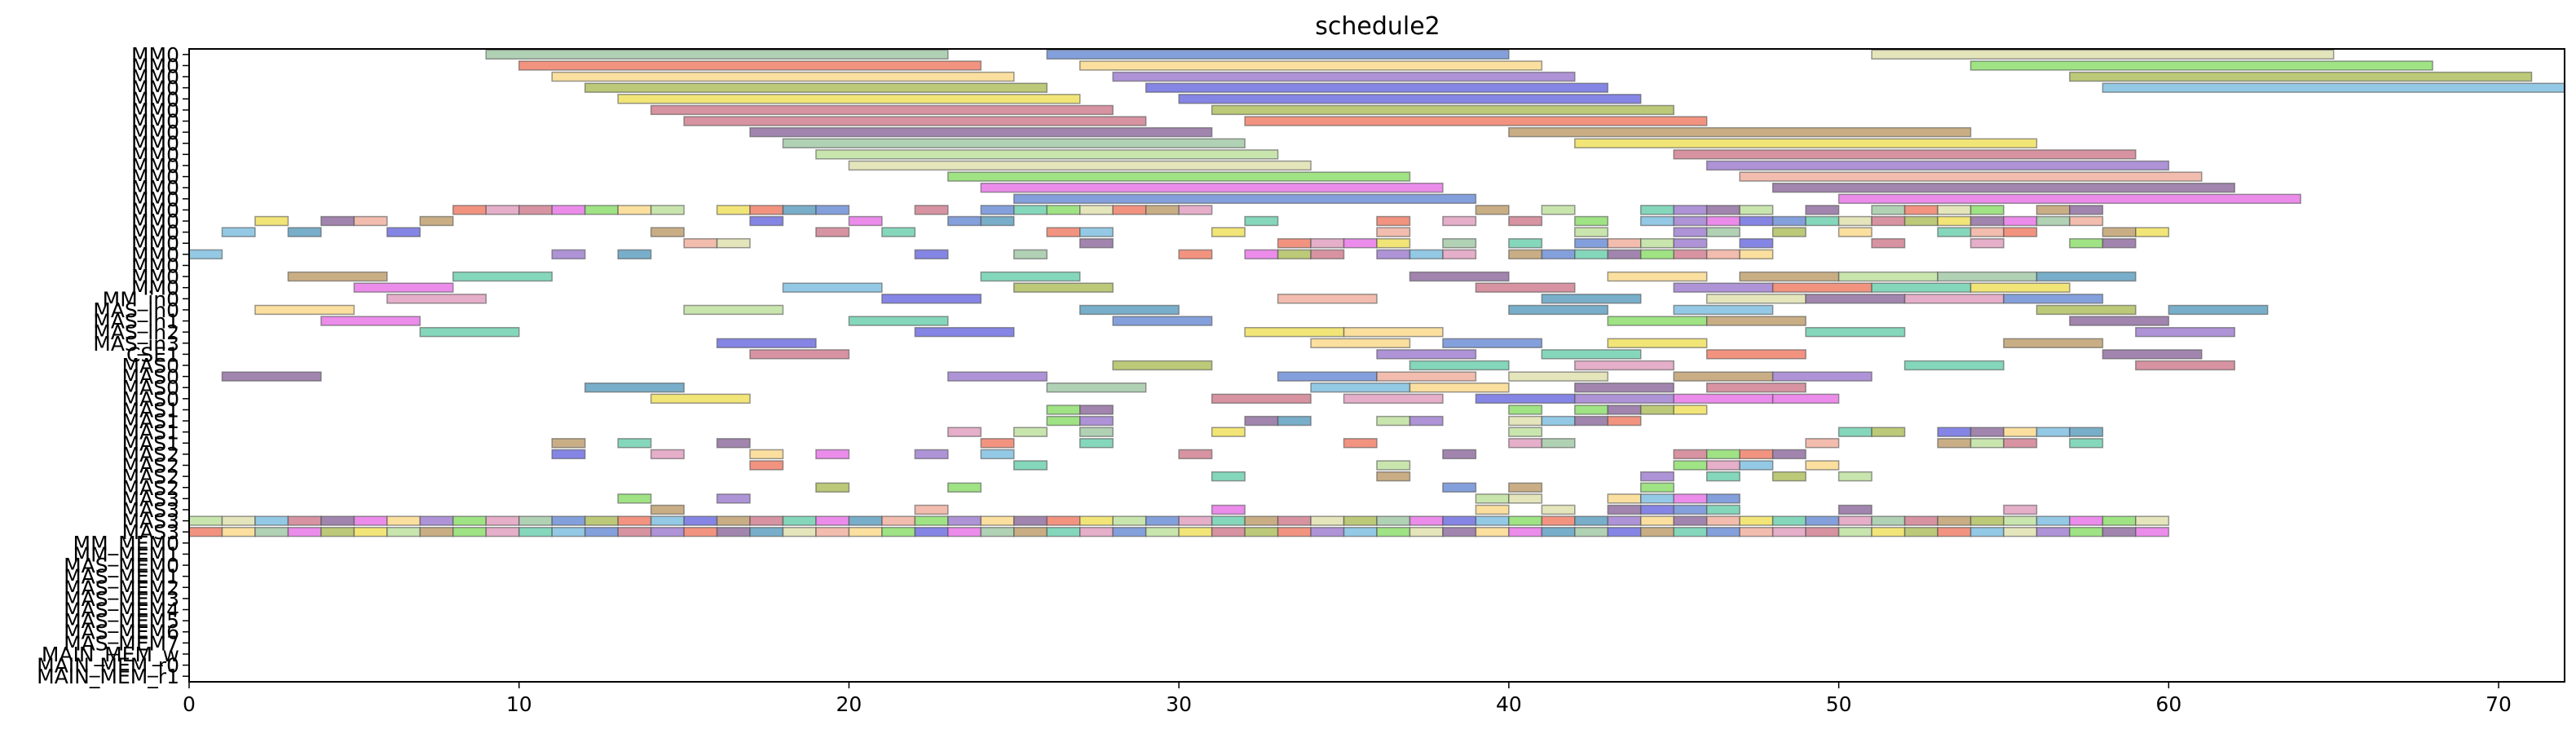 The width and height of the screenshot is (2576, 734). What do you see at coordinates (121, 565) in the screenshot?
I see `y-tick-label: MAS_MEM0` at bounding box center [121, 565].